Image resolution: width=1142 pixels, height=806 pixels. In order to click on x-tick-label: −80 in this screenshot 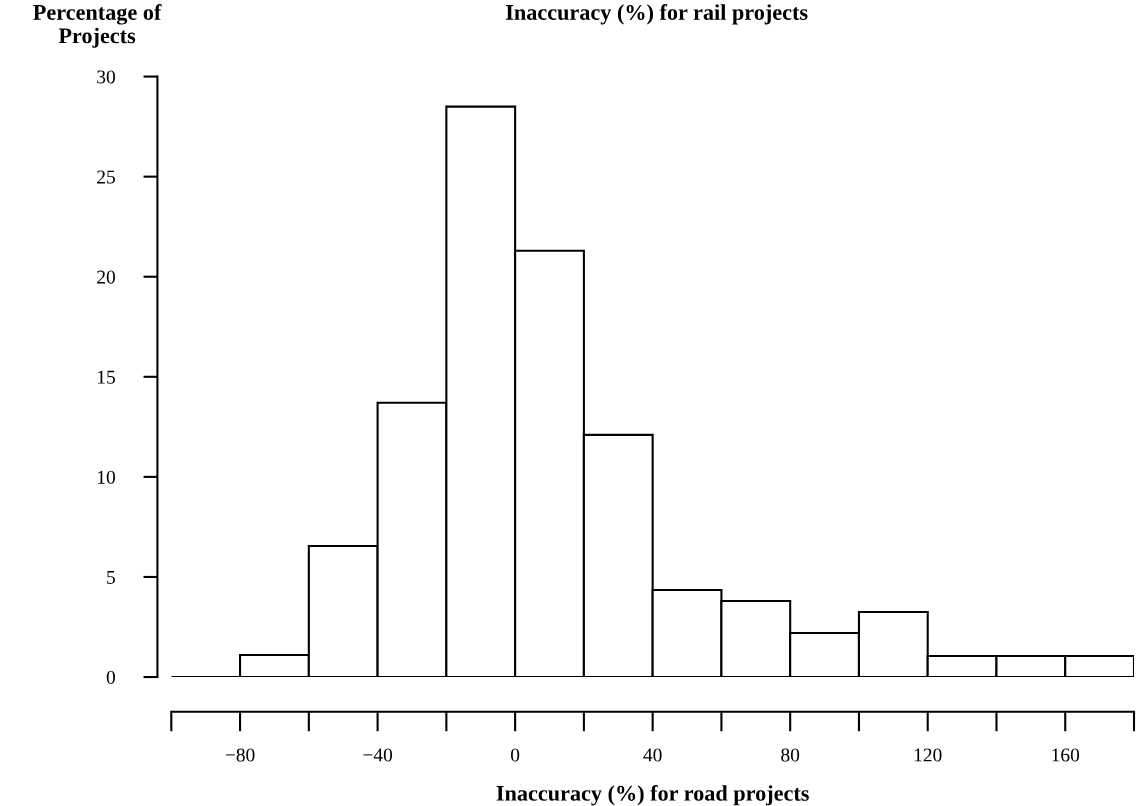, I will do `click(240, 755)`.